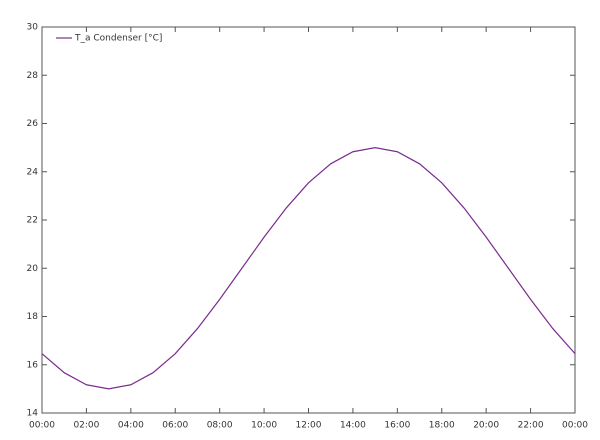 The height and width of the screenshot is (440, 600). What do you see at coordinates (175, 426) in the screenshot?
I see `x-tick-label: 06:00` at bounding box center [175, 426].